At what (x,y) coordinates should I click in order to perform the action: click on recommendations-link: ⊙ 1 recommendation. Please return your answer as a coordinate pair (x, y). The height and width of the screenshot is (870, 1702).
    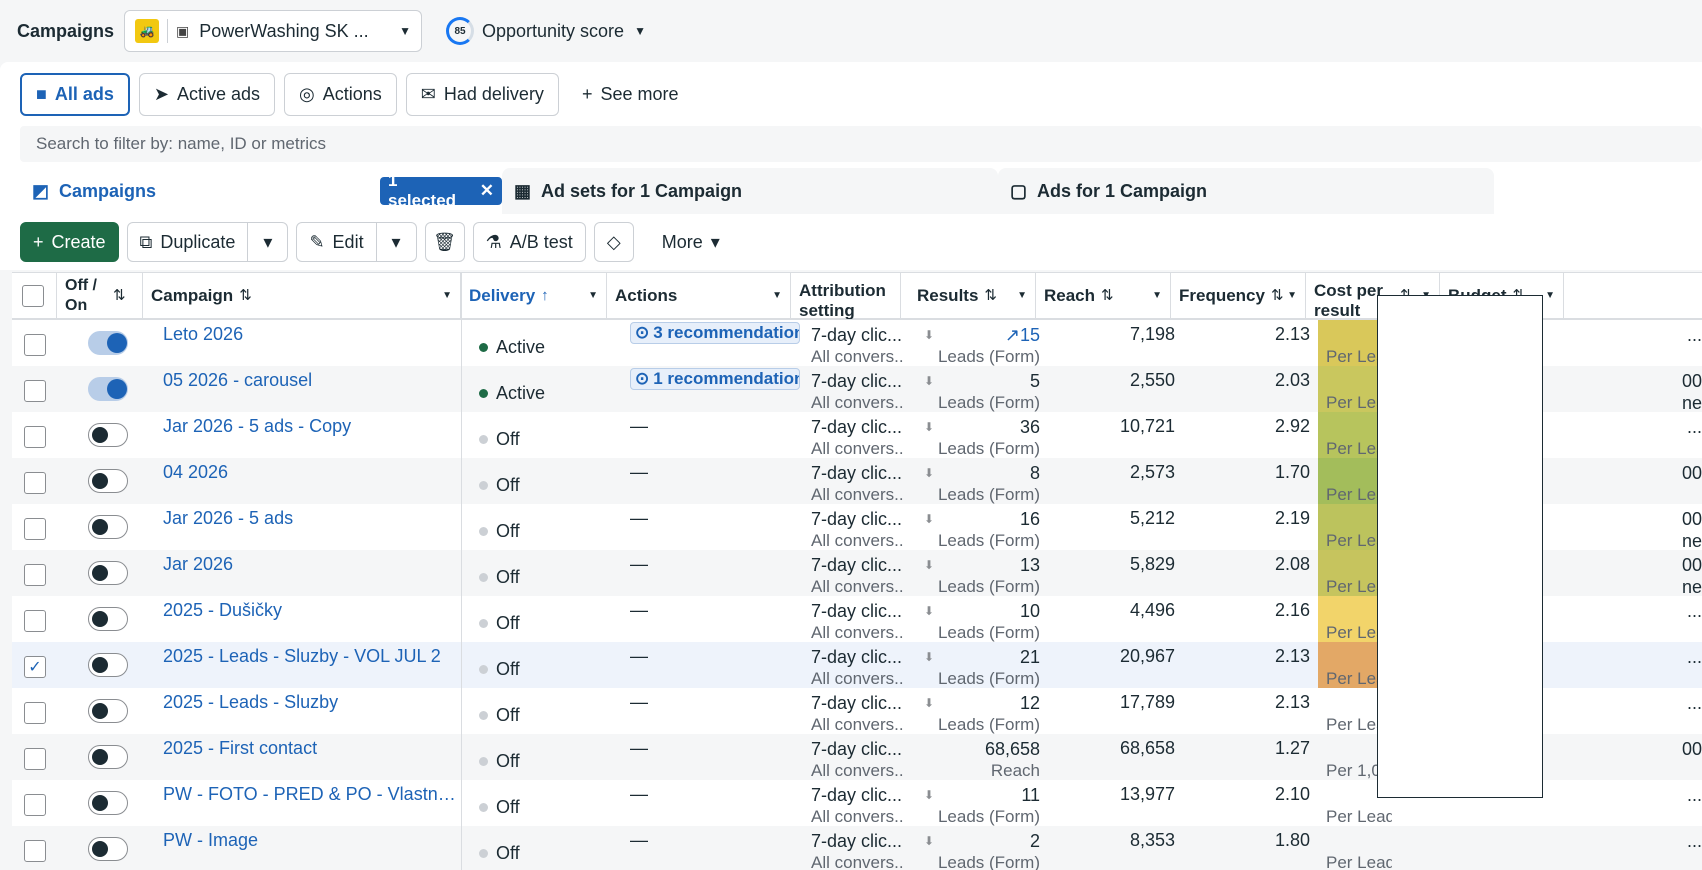
    Looking at the image, I should click on (715, 379).